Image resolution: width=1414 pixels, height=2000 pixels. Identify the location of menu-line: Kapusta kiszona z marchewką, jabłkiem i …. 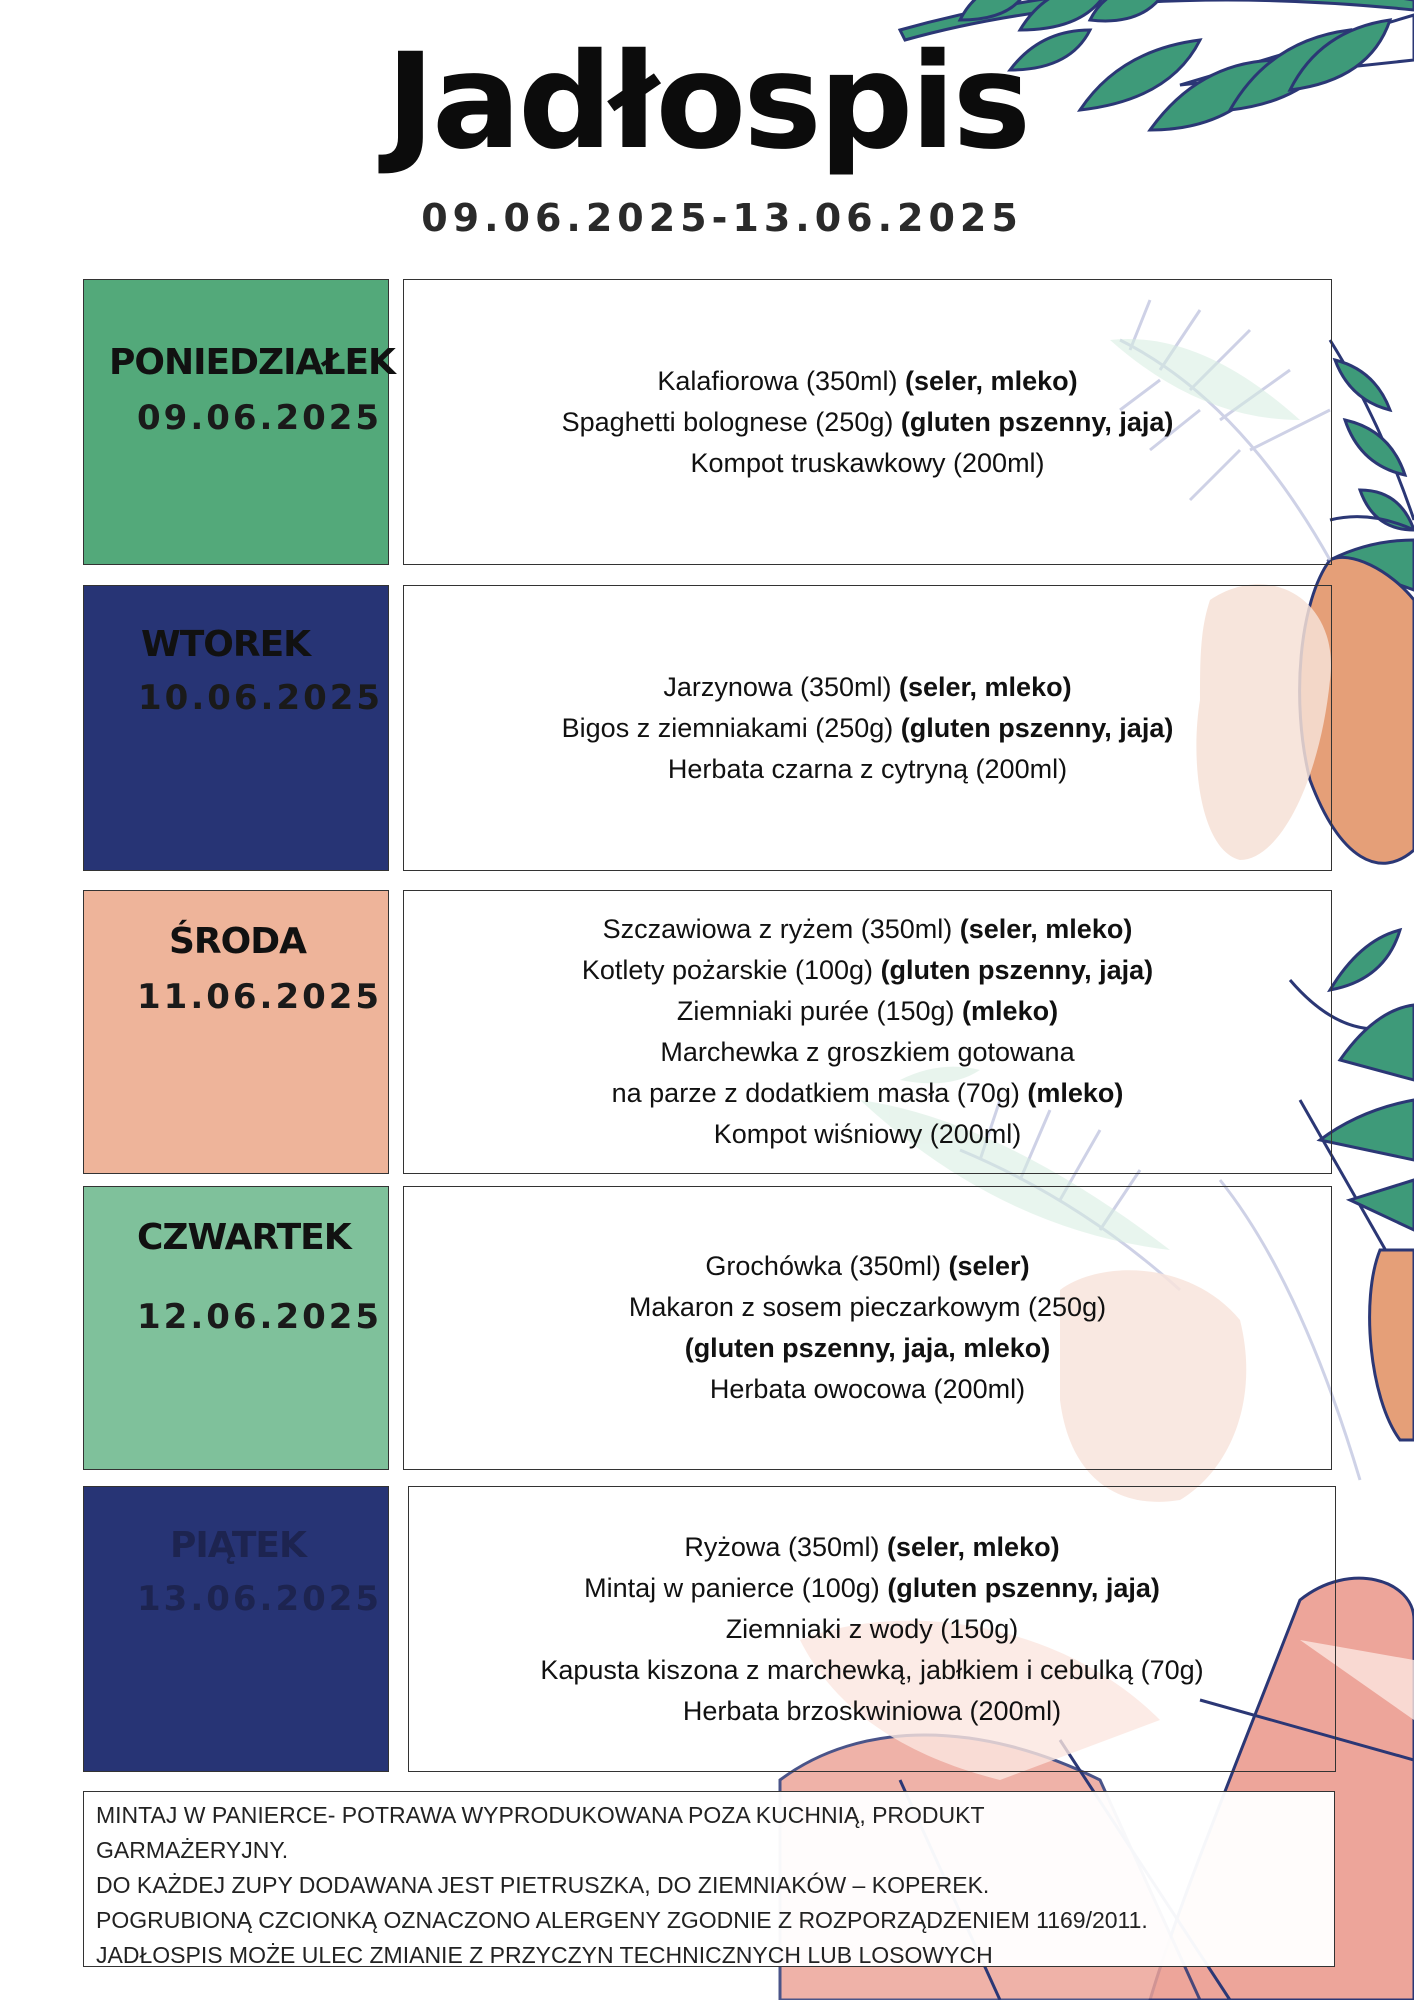
(872, 1669).